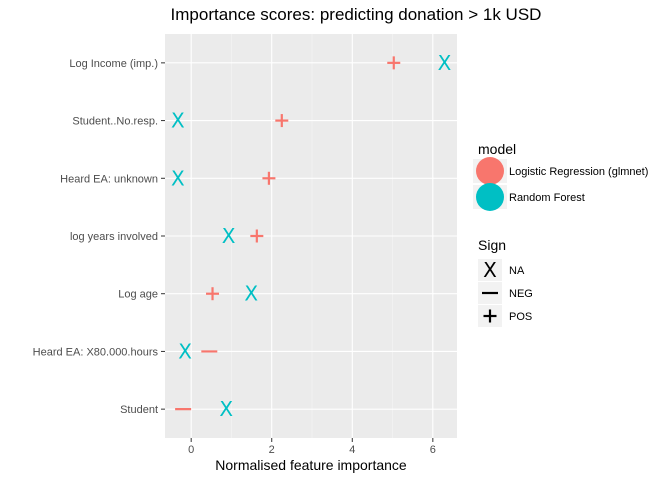 Image resolution: width=672 pixels, height=480 pixels. Describe the element at coordinates (114, 237) in the screenshot. I see `y-tick-label: log years involved` at that location.